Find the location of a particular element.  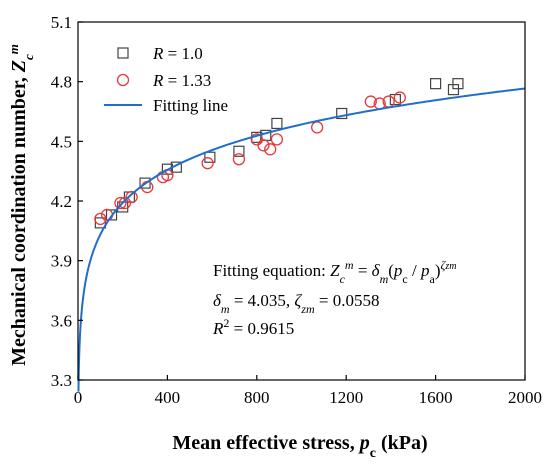

x-tick-label: 2000 is located at coordinates (525, 397).